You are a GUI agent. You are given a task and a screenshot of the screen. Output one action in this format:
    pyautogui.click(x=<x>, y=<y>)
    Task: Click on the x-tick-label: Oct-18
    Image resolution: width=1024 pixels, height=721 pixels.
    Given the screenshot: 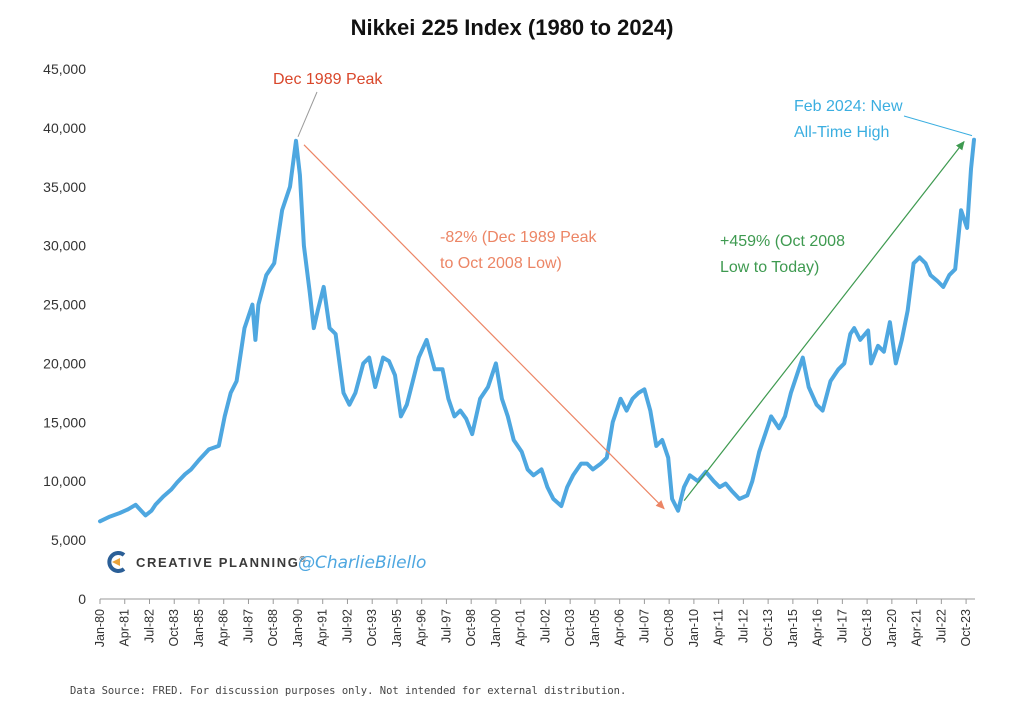 What is the action you would take?
    pyautogui.click(x=867, y=628)
    